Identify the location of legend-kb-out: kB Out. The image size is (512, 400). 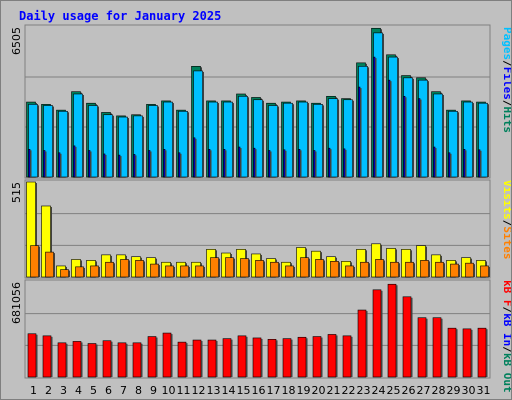
(506, 373).